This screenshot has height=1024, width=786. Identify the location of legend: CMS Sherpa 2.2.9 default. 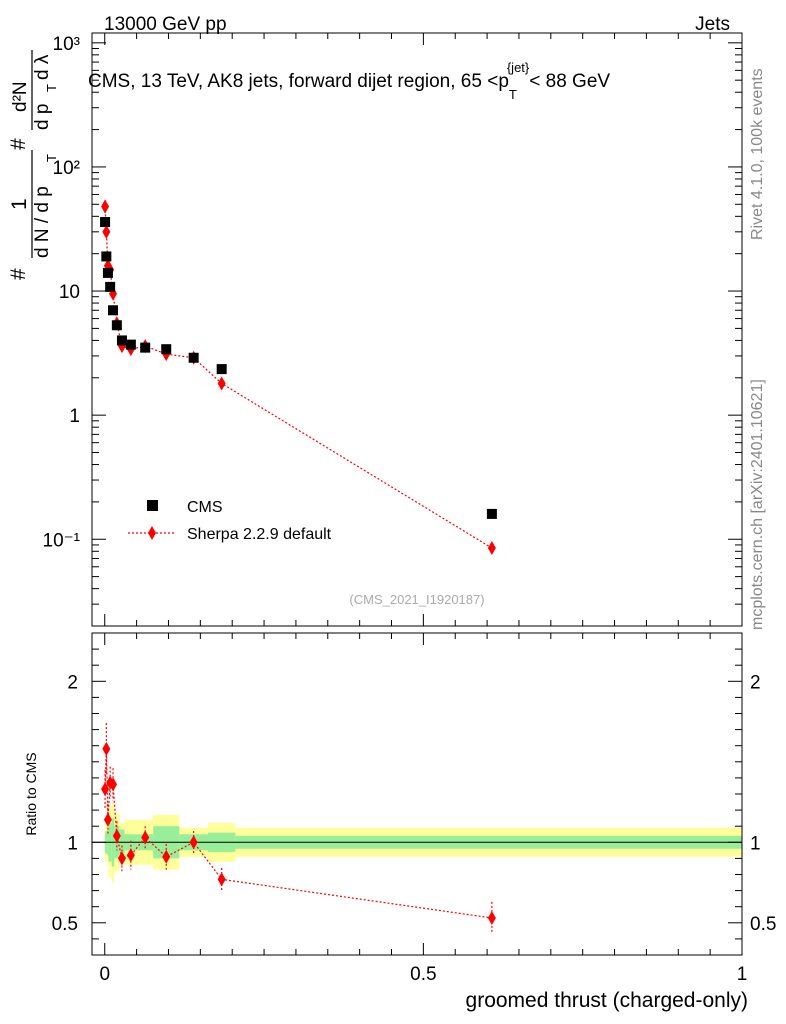
(230, 521).